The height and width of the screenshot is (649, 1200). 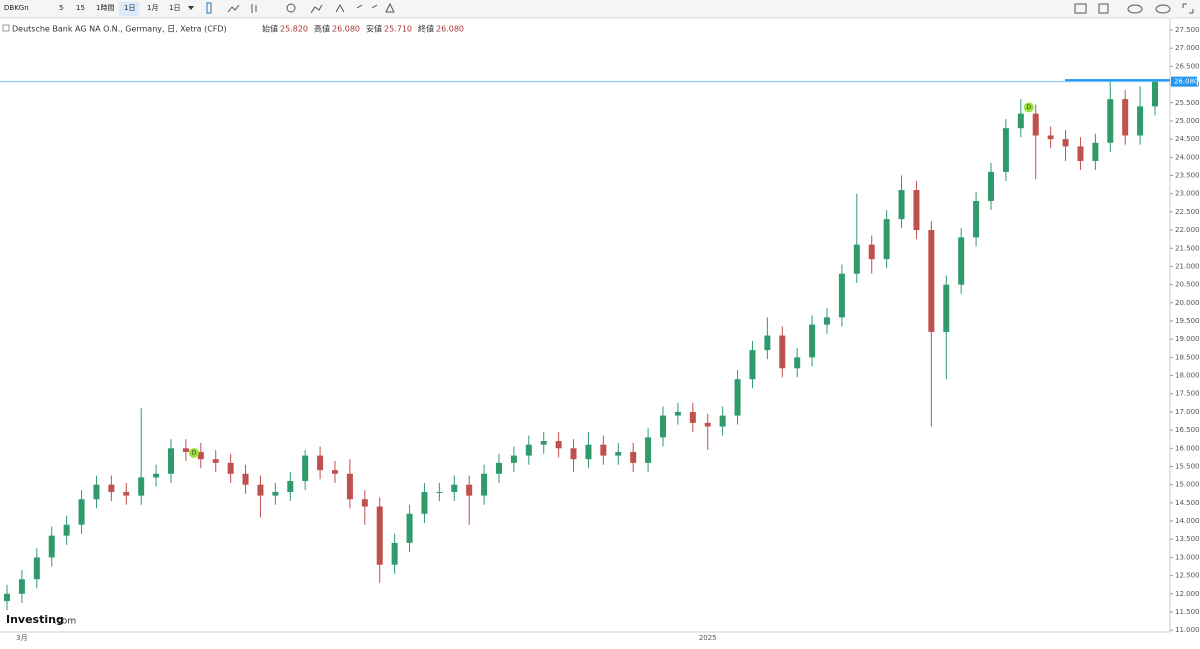 What do you see at coordinates (1187, 539) in the screenshot?
I see `y-tick-label: 13.500` at bounding box center [1187, 539].